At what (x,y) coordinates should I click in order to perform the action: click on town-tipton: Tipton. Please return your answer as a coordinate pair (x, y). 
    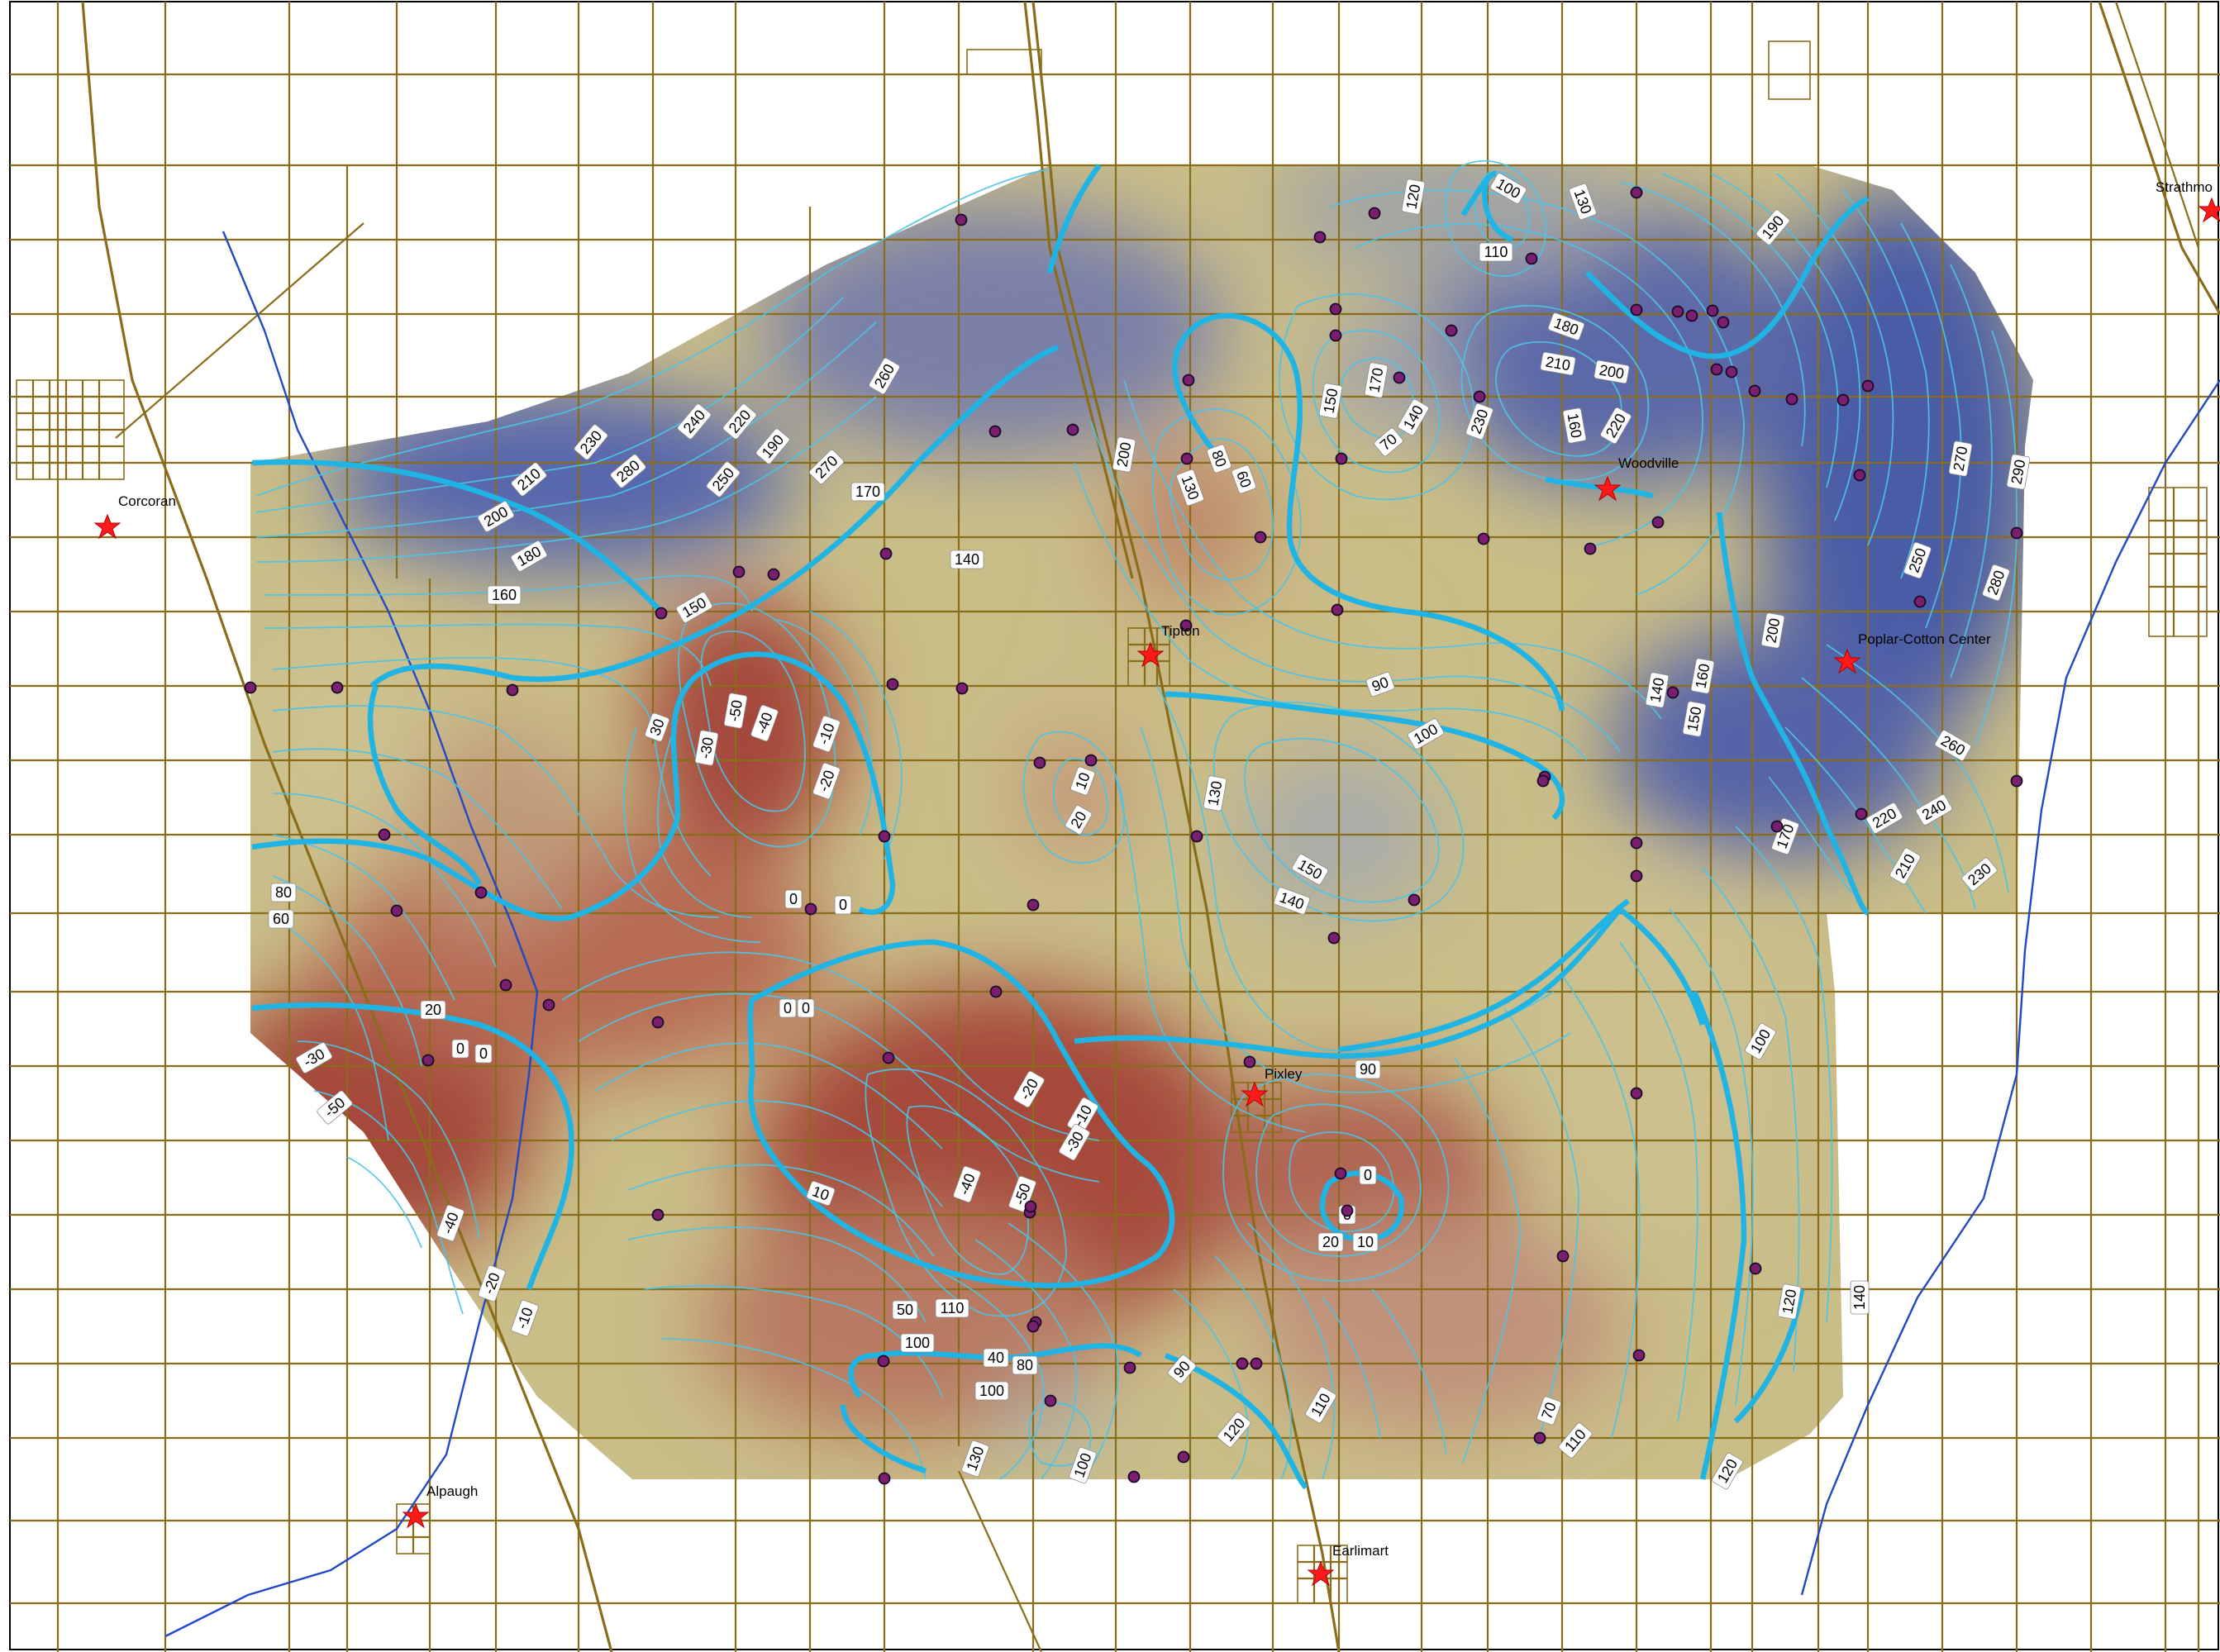
    Looking at the image, I should click on (1168, 645).